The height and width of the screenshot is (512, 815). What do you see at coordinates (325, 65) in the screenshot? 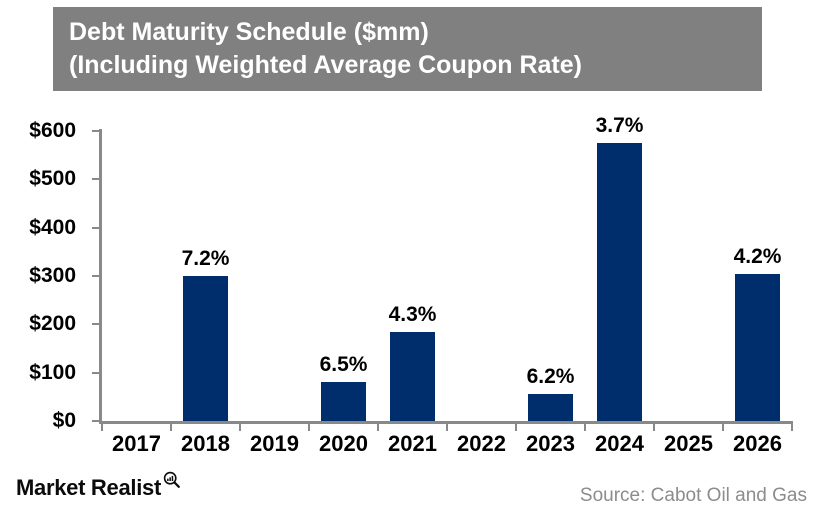
I see `chart-title-line2: (Including Weighted Average Coupon Rate)` at bounding box center [325, 65].